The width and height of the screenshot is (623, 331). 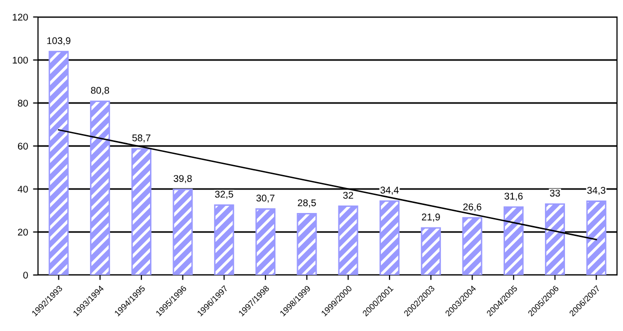 I want to click on data-label: 30,7, so click(x=265, y=198).